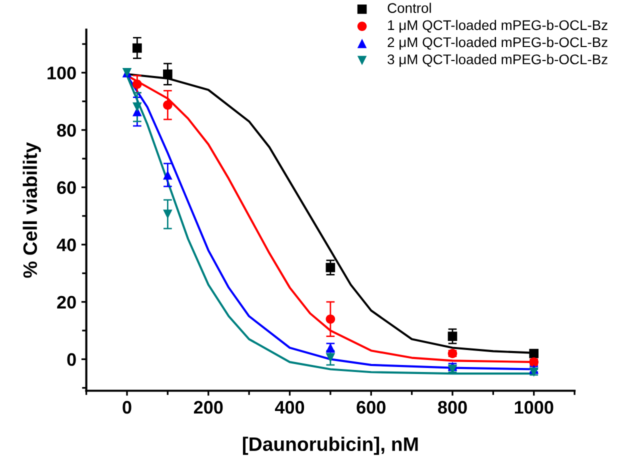 This screenshot has width=630, height=457. I want to click on x-tick-label: 1000, so click(534, 407).